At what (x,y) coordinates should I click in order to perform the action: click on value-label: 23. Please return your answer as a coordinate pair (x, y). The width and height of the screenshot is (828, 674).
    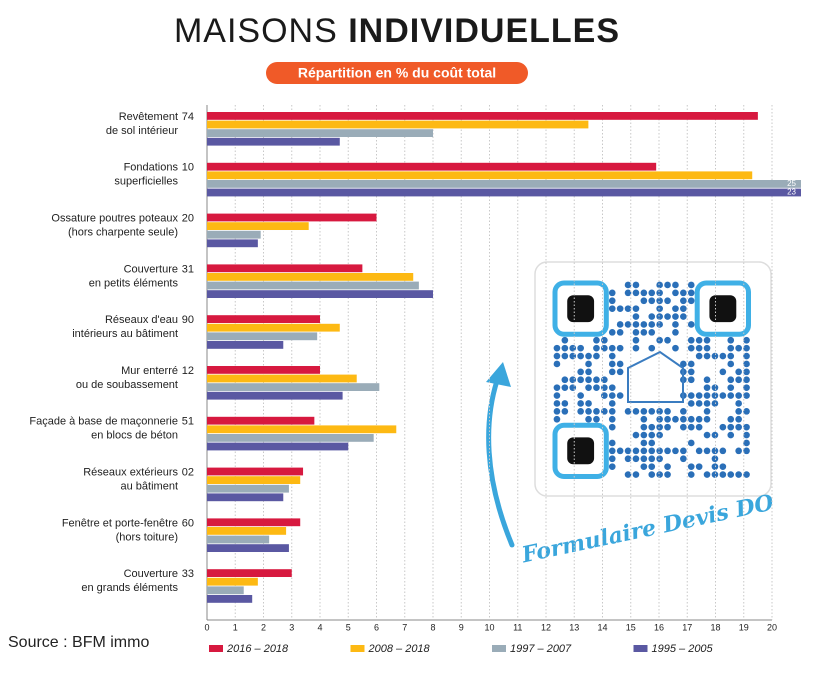
    Looking at the image, I should click on (791, 192).